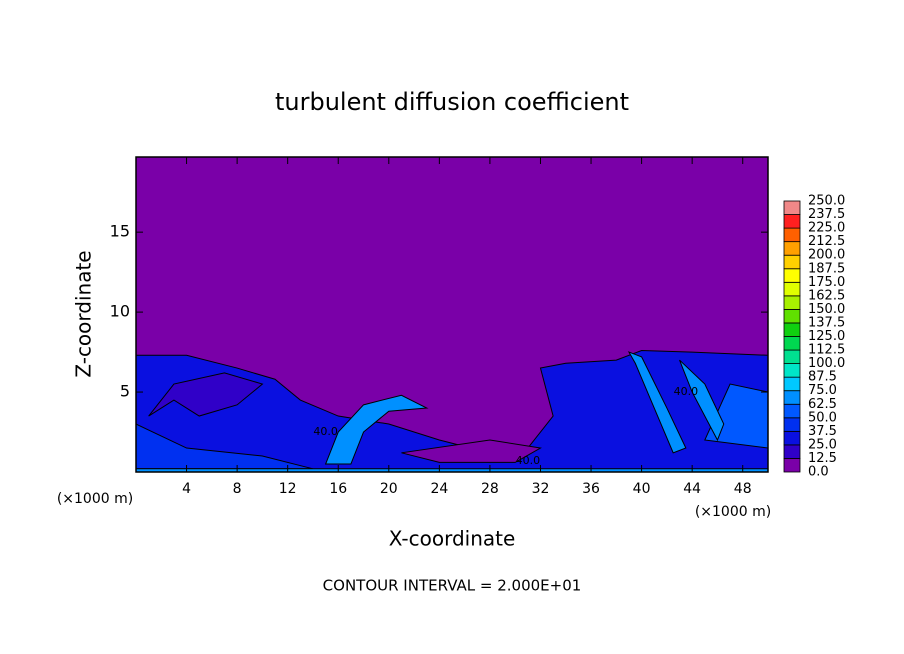  I want to click on colorbar-label: 62.5, so click(822, 404).